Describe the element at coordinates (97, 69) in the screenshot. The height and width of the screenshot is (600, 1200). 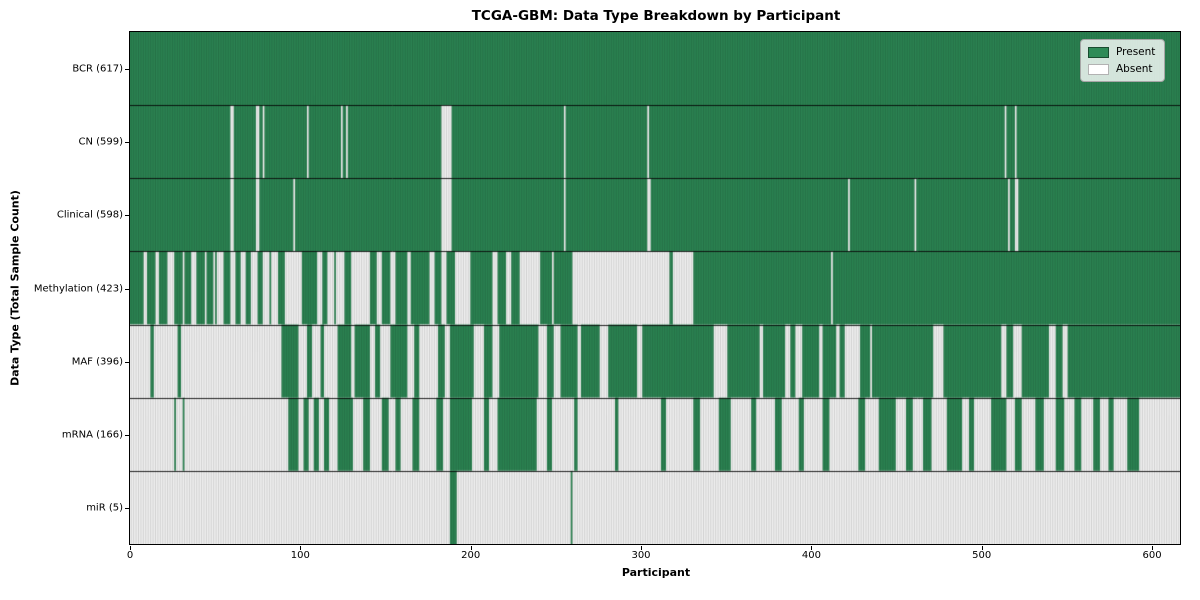
I see `row-label-bcr: BCR (617)` at that location.